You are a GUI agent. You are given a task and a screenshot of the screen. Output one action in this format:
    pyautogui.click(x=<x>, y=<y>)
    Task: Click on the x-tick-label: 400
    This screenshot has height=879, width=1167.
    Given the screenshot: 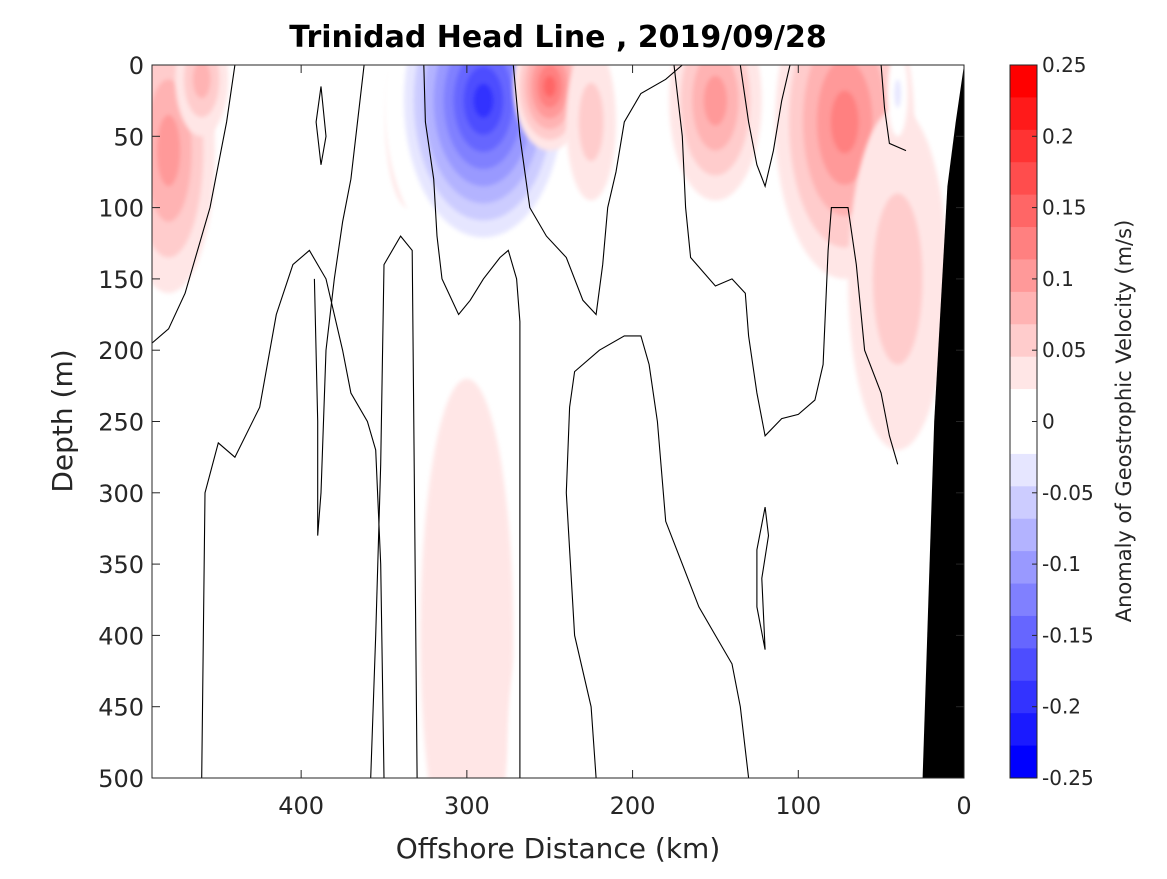 What is the action you would take?
    pyautogui.click(x=301, y=806)
    